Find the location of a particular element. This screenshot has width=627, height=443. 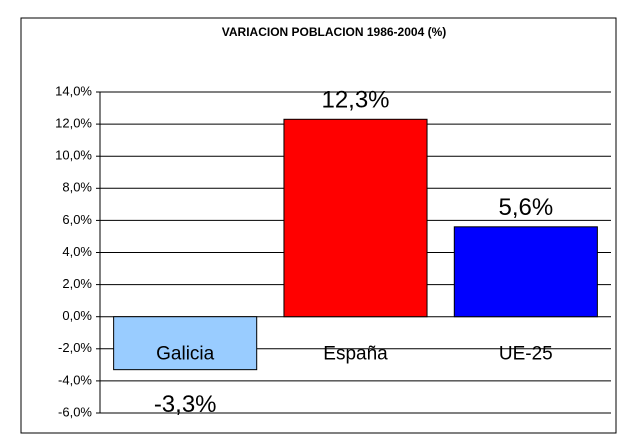

y-tick-label: 2,0% is located at coordinates (77, 283).